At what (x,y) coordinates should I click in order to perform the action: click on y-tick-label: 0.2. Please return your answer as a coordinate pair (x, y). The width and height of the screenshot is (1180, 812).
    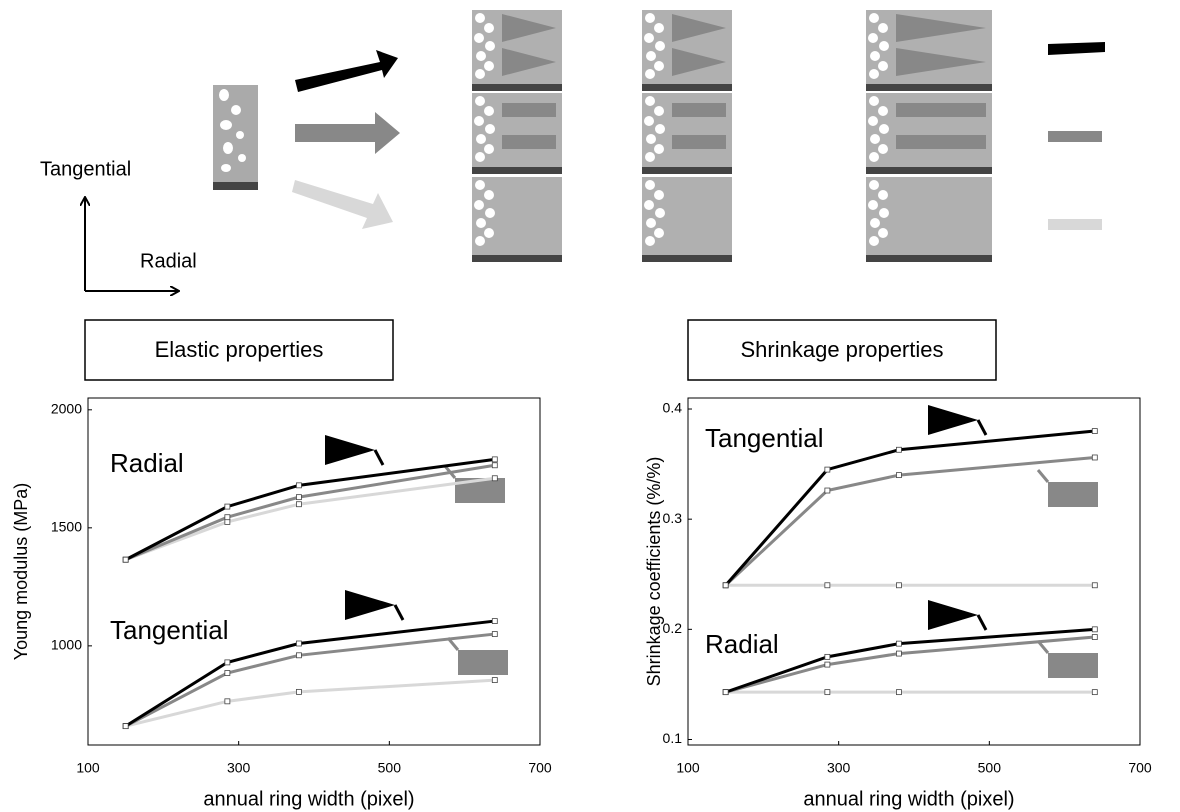
    Looking at the image, I should click on (673, 628).